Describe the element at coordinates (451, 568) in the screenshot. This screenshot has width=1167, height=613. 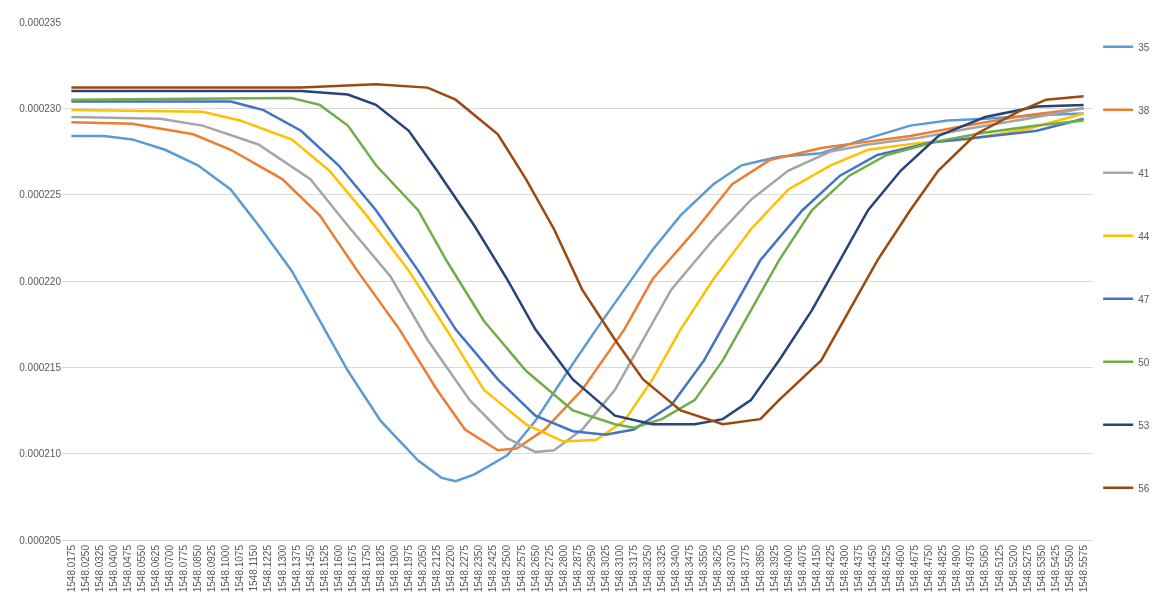
I see `x-tick-label: 1548.2200` at that location.